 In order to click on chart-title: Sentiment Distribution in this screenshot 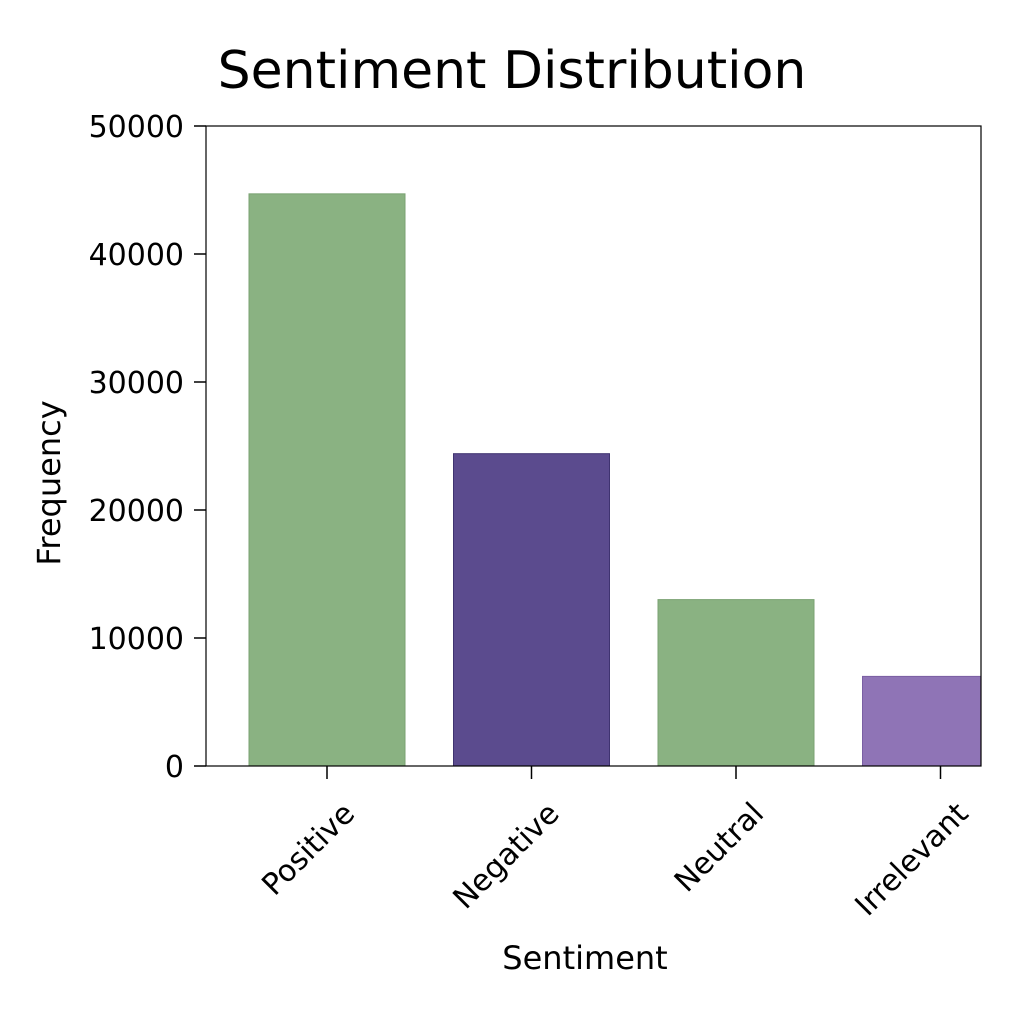, I will do `click(512, 71)`.